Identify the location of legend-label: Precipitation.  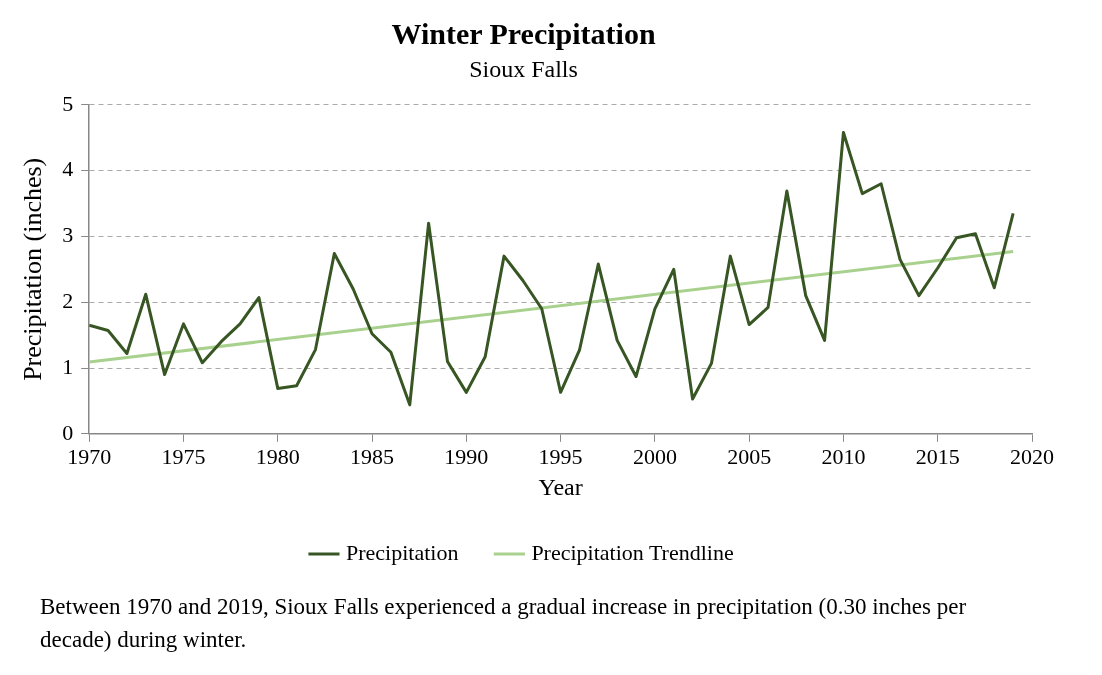
(402, 552).